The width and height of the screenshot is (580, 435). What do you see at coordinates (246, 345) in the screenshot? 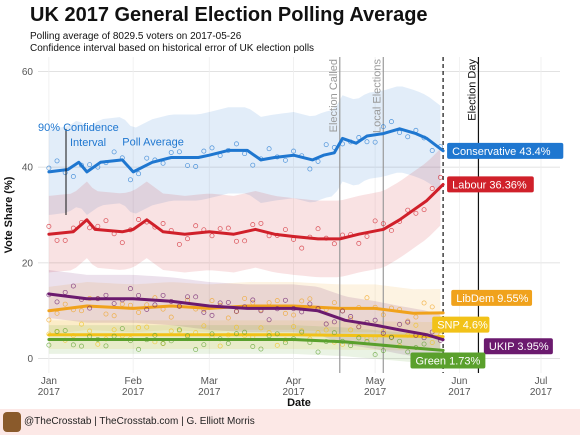
I see `poll-average-line-green` at bounding box center [246, 345].